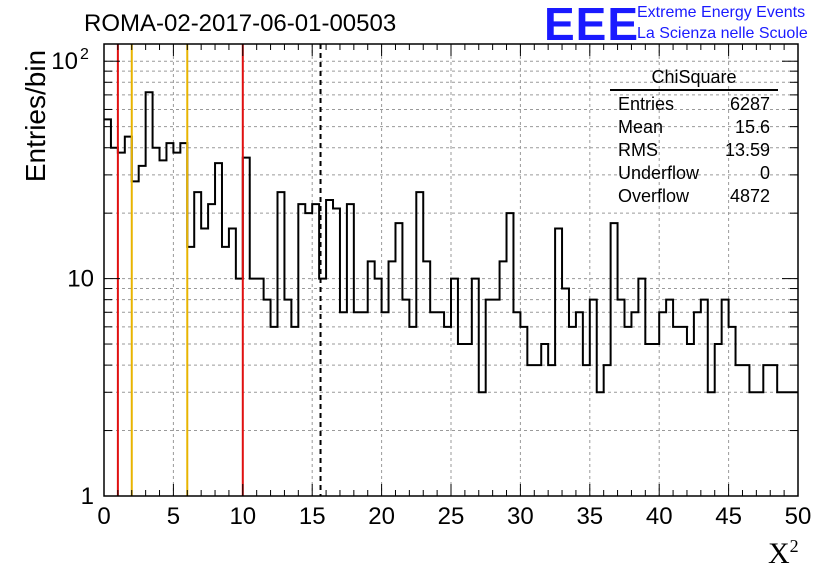  What do you see at coordinates (694, 196) in the screenshot?
I see `stats-row-overflow: Overflow 4872` at bounding box center [694, 196].